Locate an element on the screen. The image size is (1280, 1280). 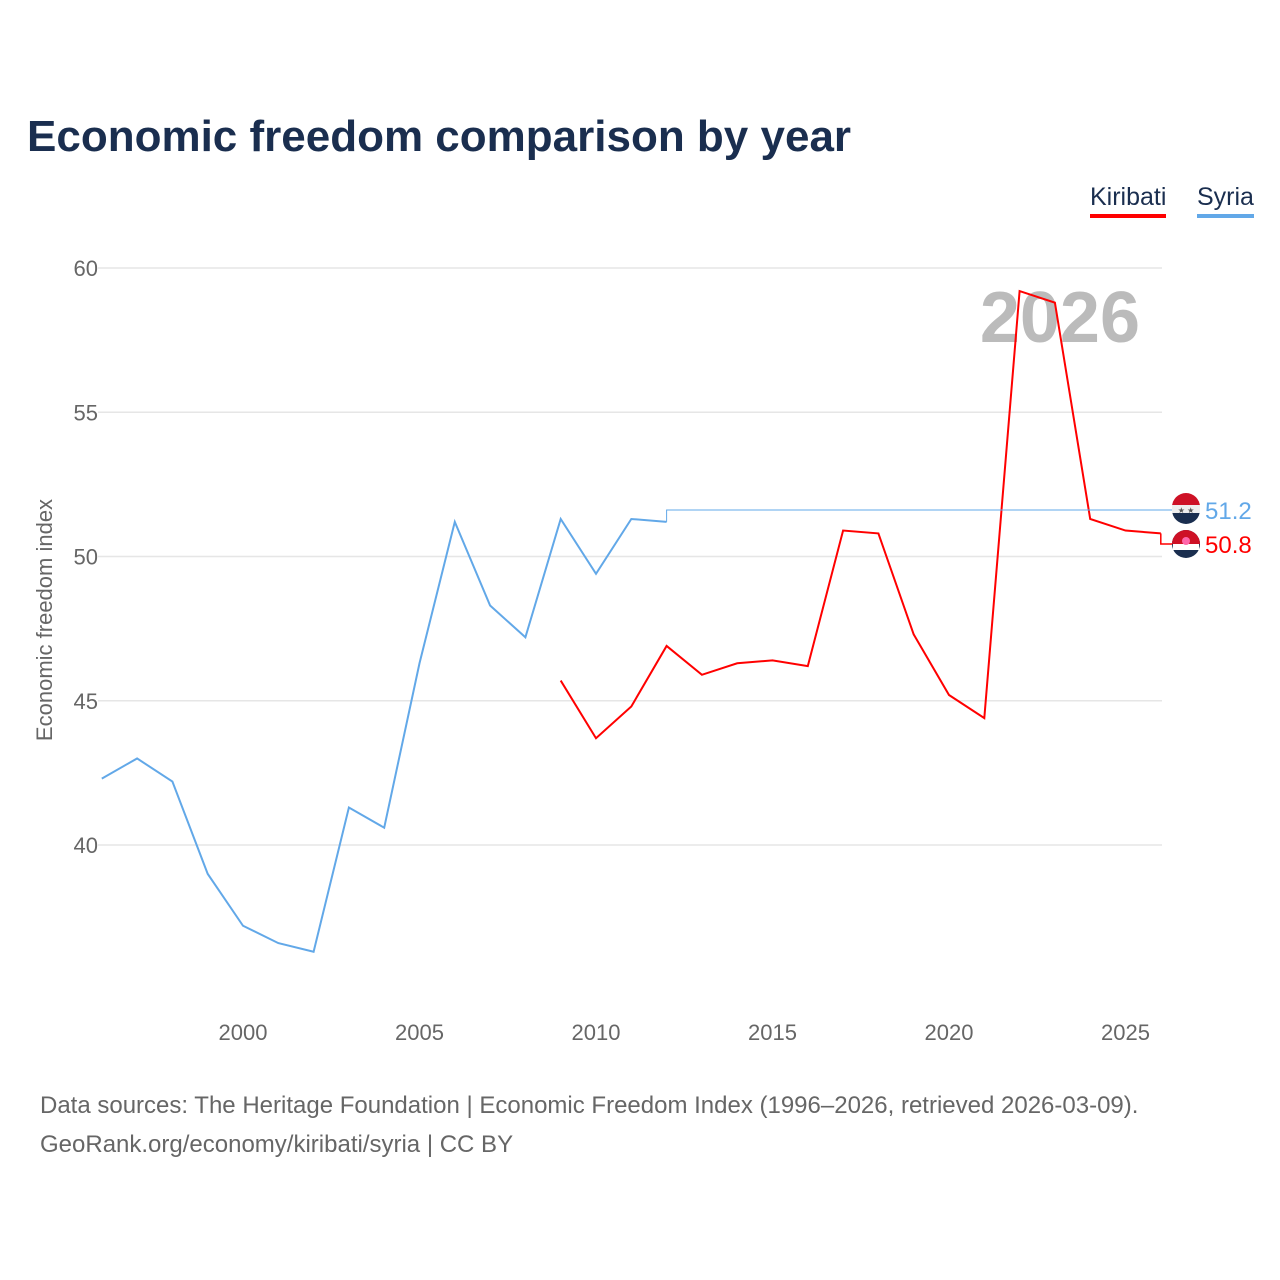
y-tick-label: 55 is located at coordinates (86, 412).